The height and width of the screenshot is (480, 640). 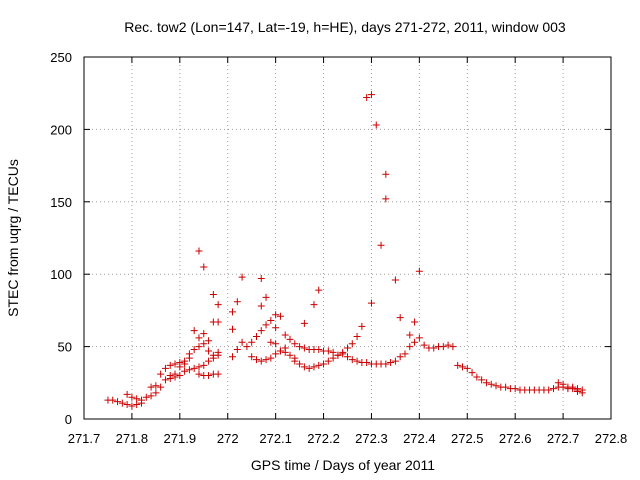 What do you see at coordinates (419, 438) in the screenshot?
I see `x-tick-label: 272.4` at bounding box center [419, 438].